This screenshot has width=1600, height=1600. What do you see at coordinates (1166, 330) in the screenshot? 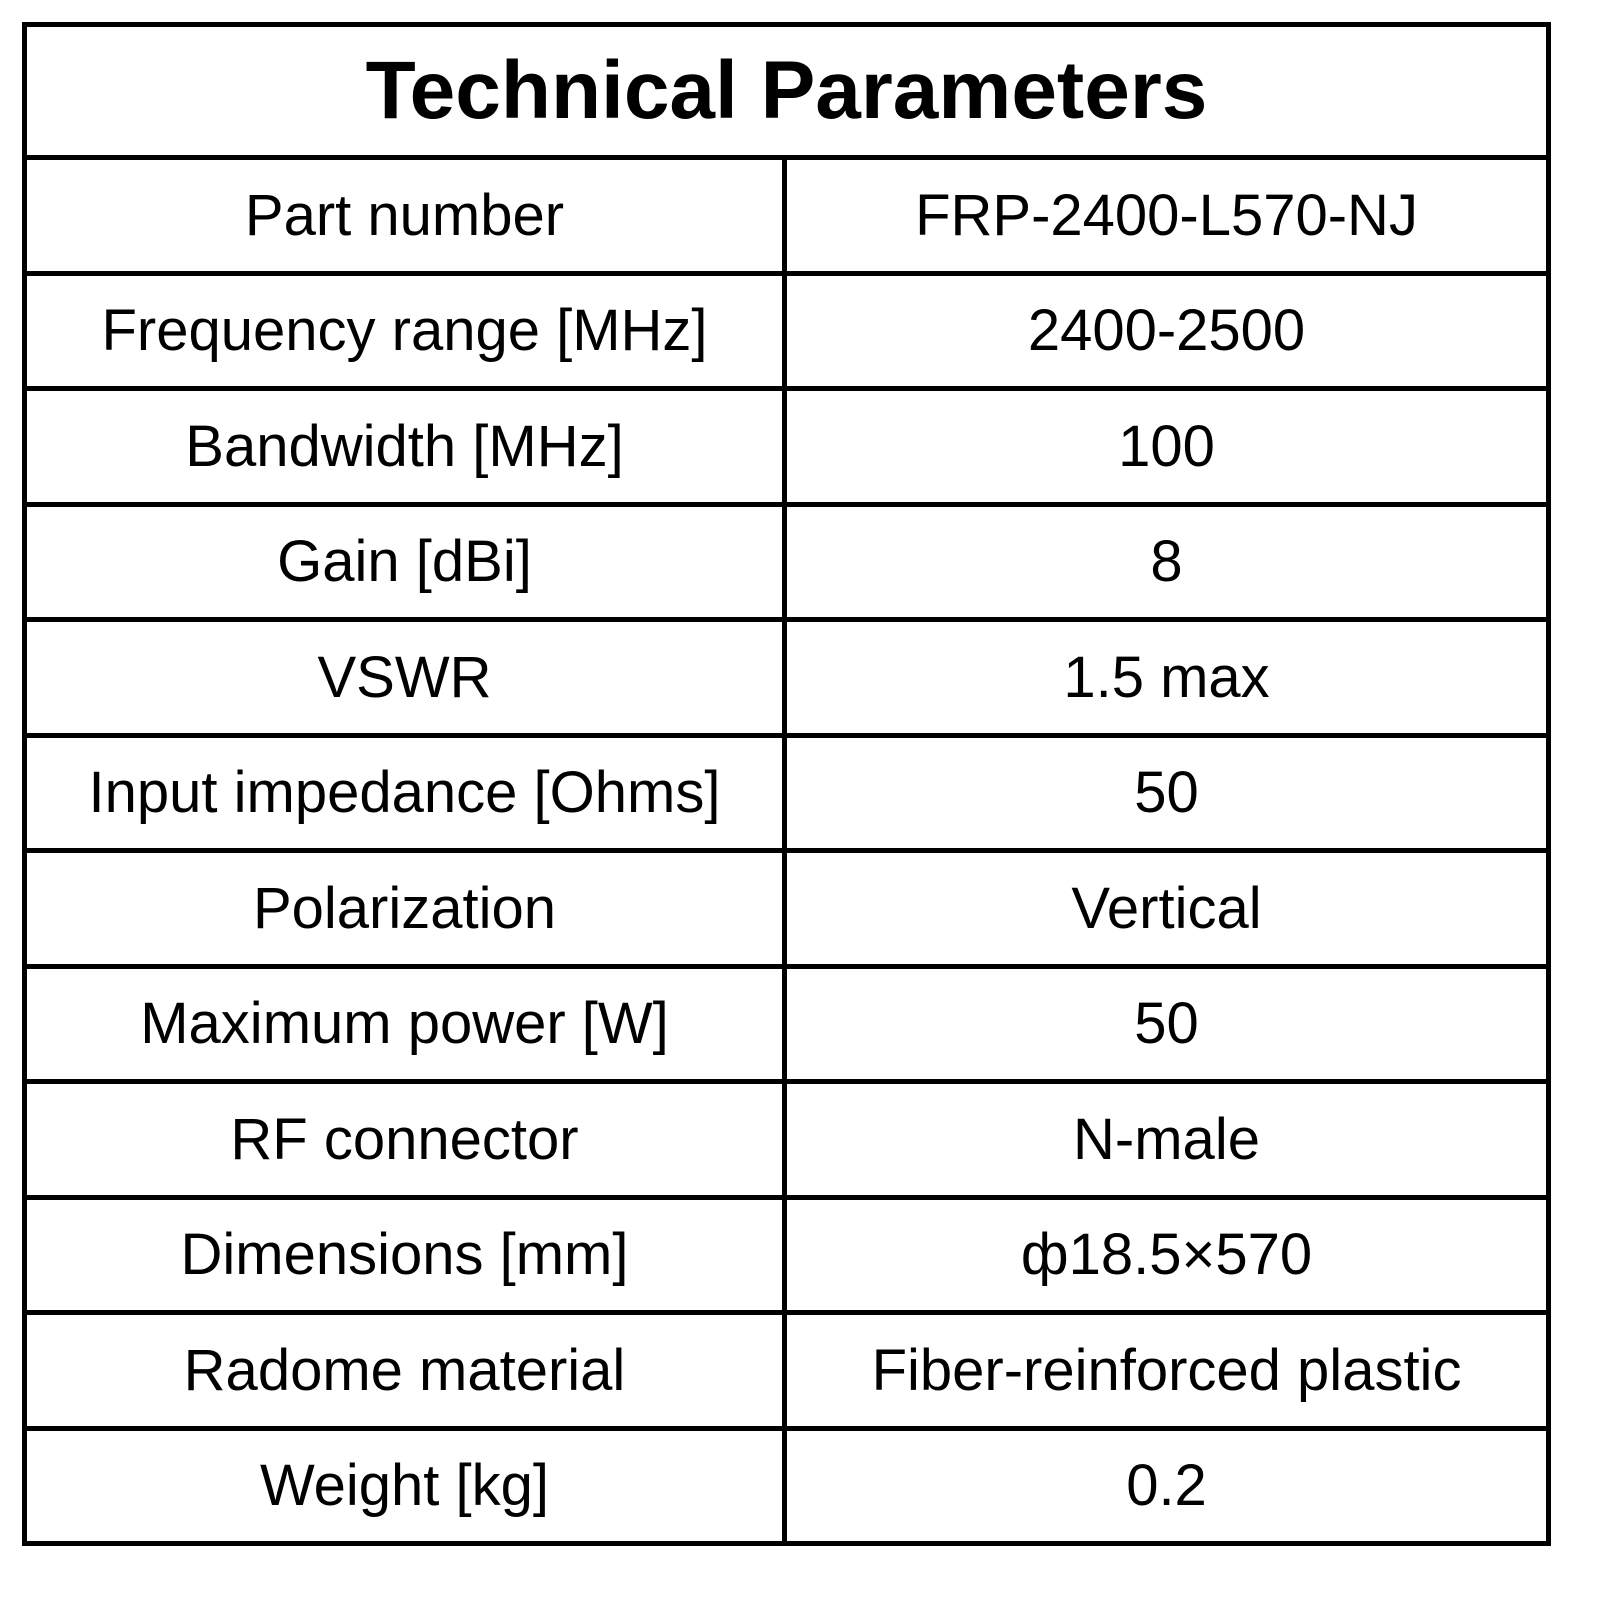
I see `parameter-value: 2400-2500` at bounding box center [1166, 330].